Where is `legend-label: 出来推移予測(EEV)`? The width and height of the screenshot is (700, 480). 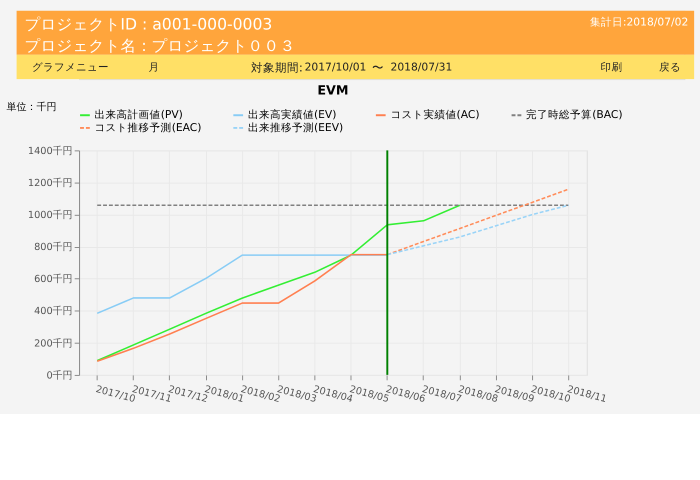
legend-label: 出来推移予測(EEV) is located at coordinates (296, 127).